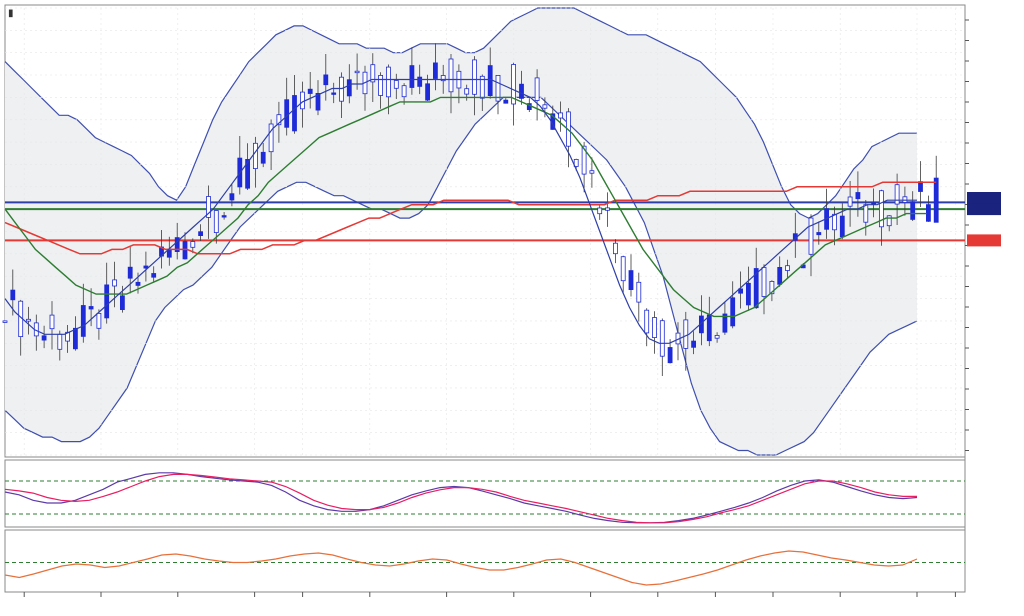 This screenshot has width=1024, height=616. What do you see at coordinates (489, 594) in the screenshot?
I see `time-axis` at bounding box center [489, 594].